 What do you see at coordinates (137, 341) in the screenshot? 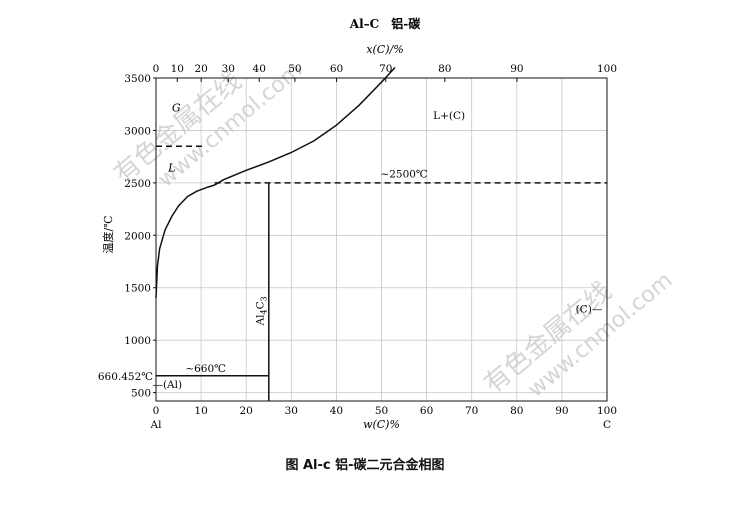
I see `y-tick-label: 1000` at bounding box center [137, 341].